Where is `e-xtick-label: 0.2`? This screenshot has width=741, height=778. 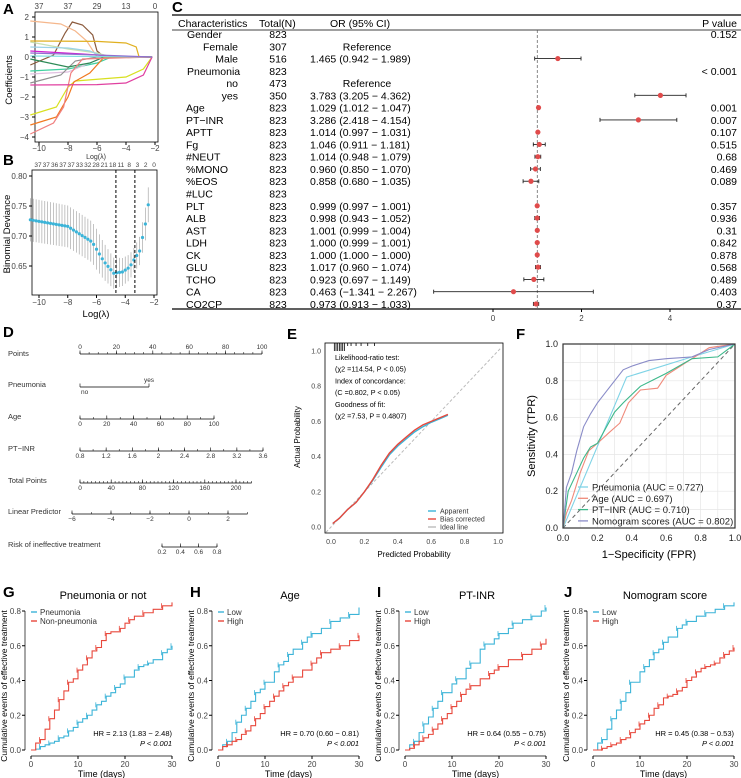
e-xtick-label: 0.2 is located at coordinates (365, 542).